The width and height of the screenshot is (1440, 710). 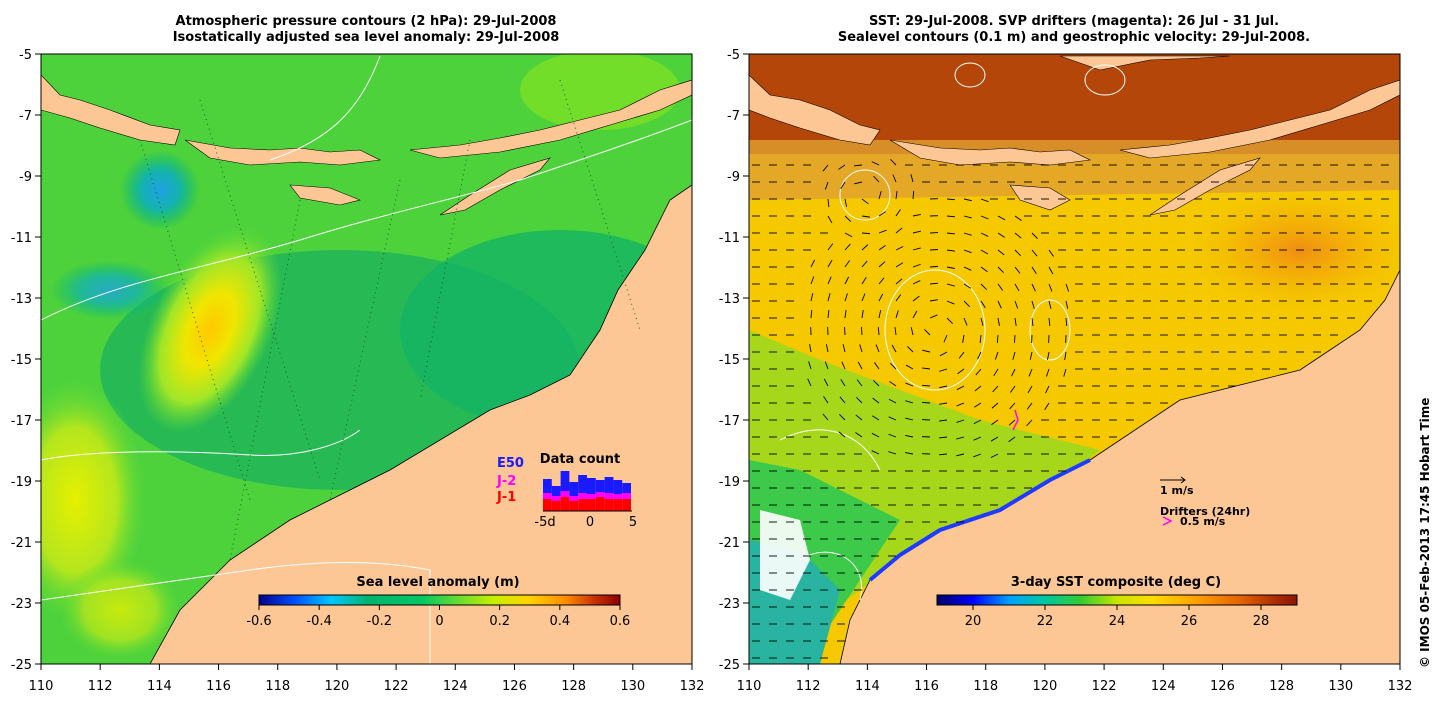 What do you see at coordinates (1189, 621) in the screenshot?
I see `right-cb-ticks-label: 26` at bounding box center [1189, 621].